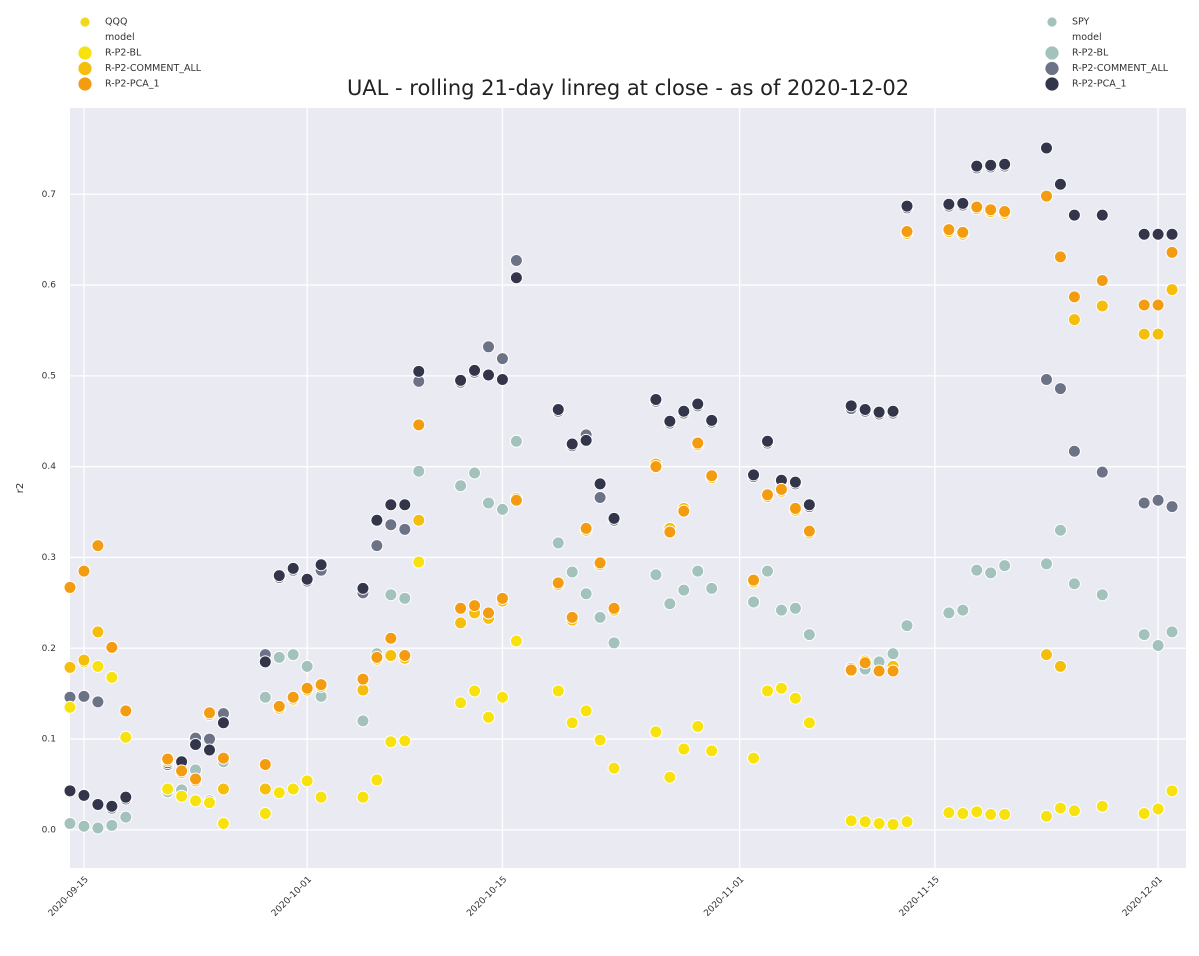 The image size is (1199, 956). Describe the element at coordinates (920, 897) in the screenshot. I see `x-tick-label: 2020-11-15` at that location.